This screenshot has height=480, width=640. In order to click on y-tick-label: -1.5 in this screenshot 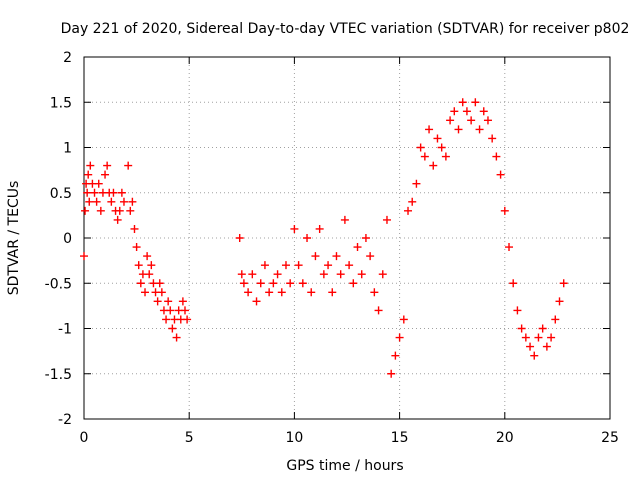, I will do `click(58, 375)`.